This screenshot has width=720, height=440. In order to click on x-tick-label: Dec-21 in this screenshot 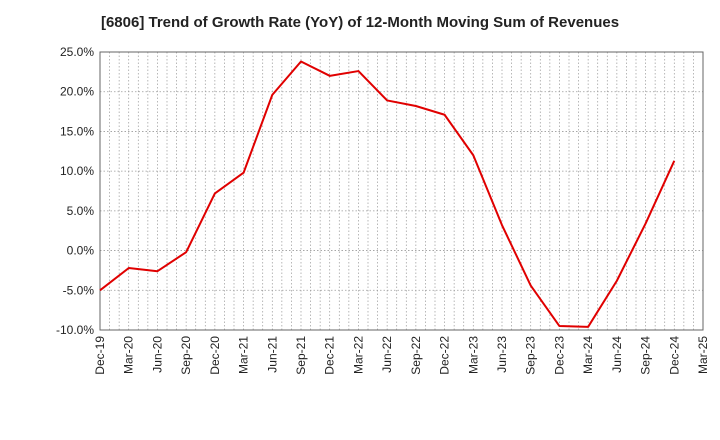, I will do `click(330, 355)`.